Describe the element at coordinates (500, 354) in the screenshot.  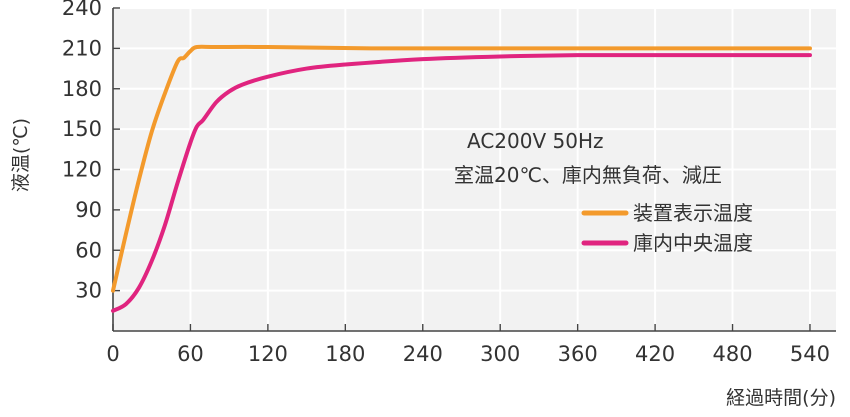
I see `x-tick-label: 300` at that location.